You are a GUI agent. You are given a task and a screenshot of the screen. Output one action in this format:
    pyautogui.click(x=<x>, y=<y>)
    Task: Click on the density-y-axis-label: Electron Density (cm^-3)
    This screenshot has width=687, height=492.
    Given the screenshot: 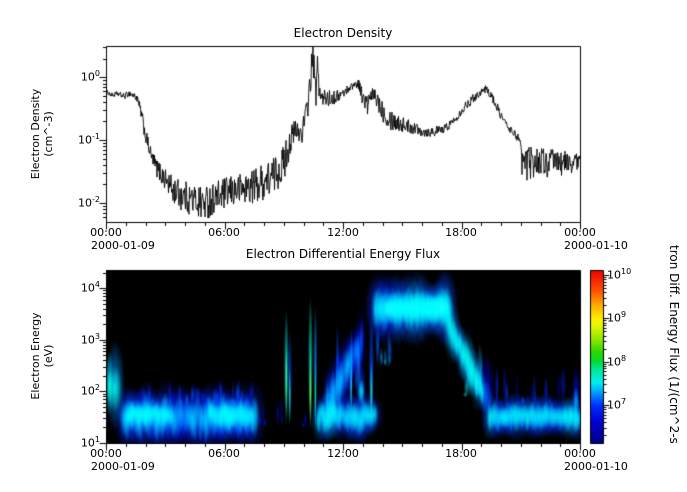 What is the action you would take?
    pyautogui.click(x=43, y=134)
    